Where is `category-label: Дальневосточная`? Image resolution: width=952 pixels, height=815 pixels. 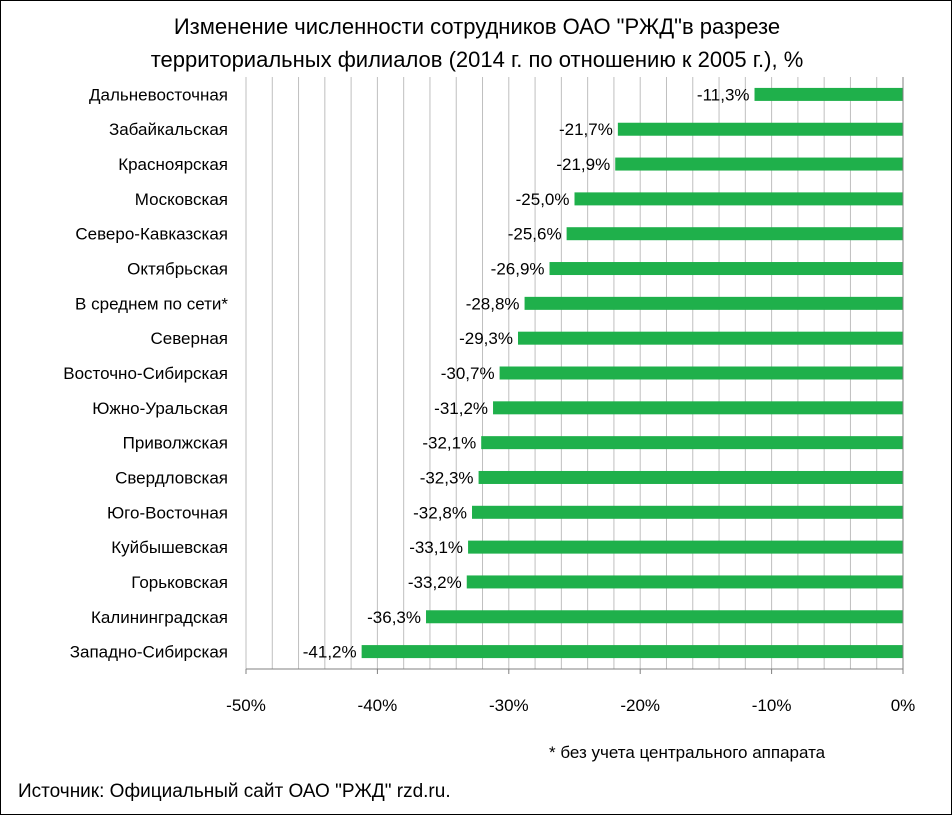 category-label: Дальневосточная is located at coordinates (158, 94).